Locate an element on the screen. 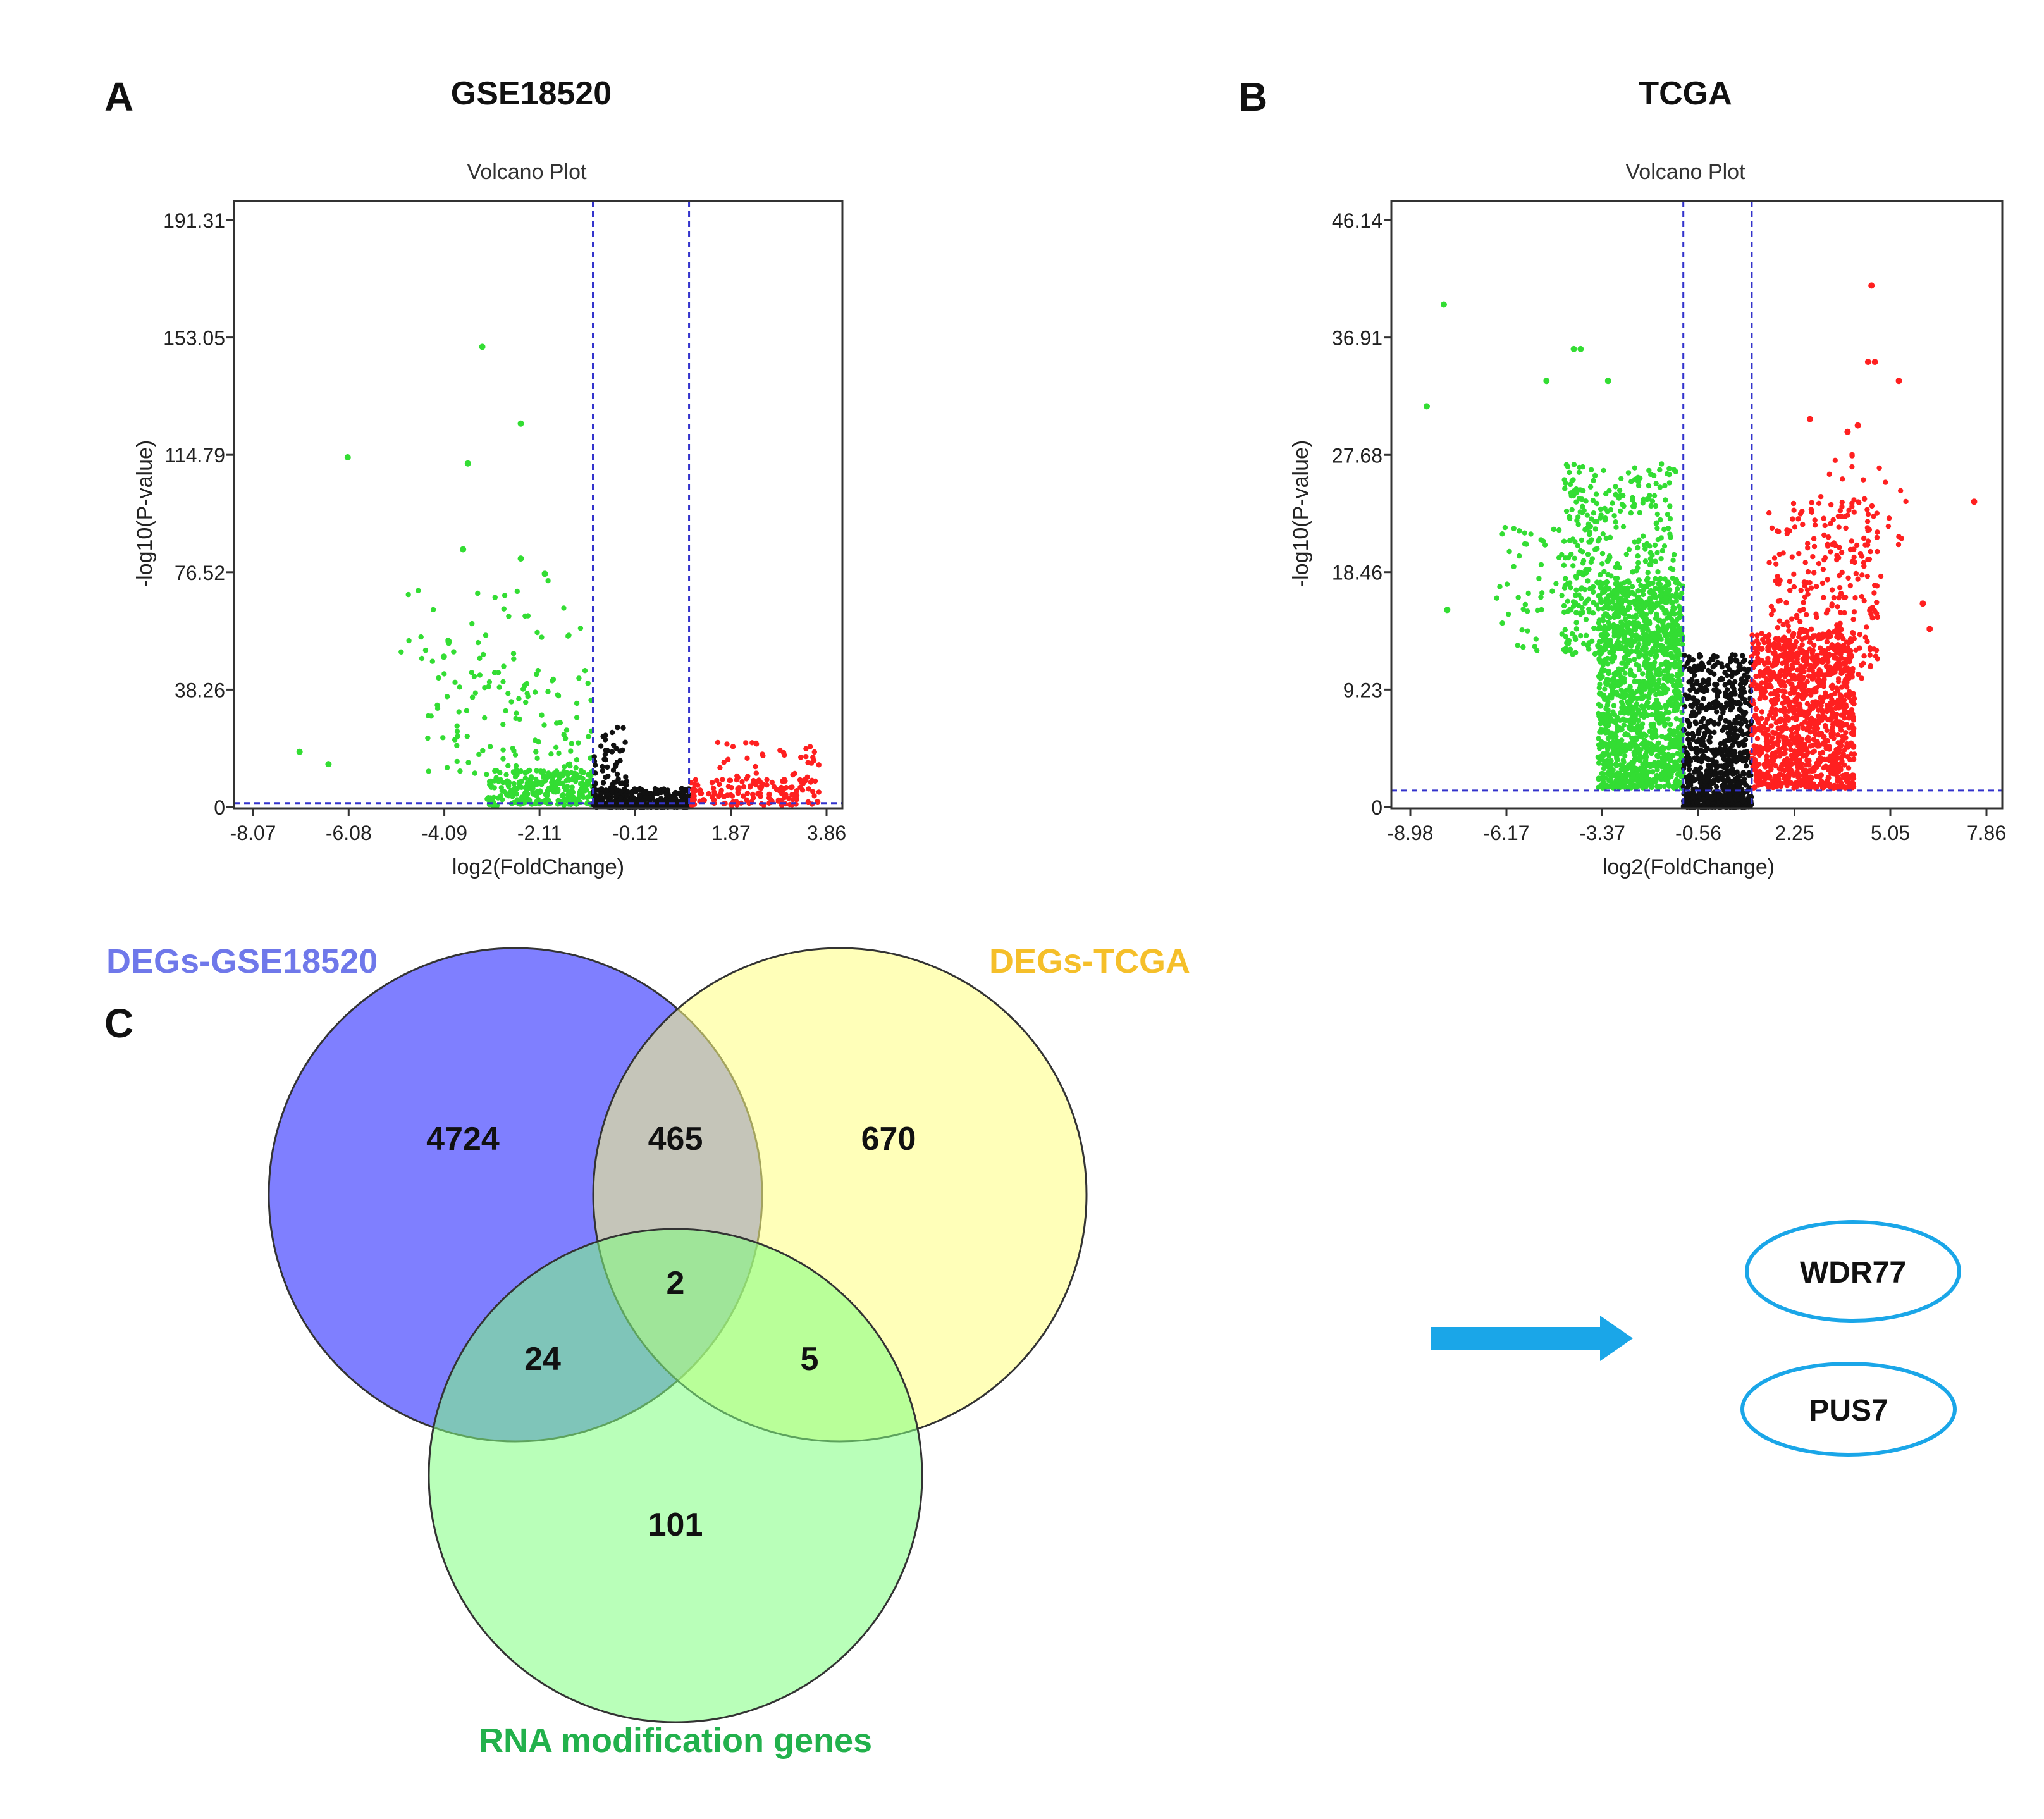 This screenshot has width=2044, height=1819. x-tick-label: 3.86 is located at coordinates (826, 833).